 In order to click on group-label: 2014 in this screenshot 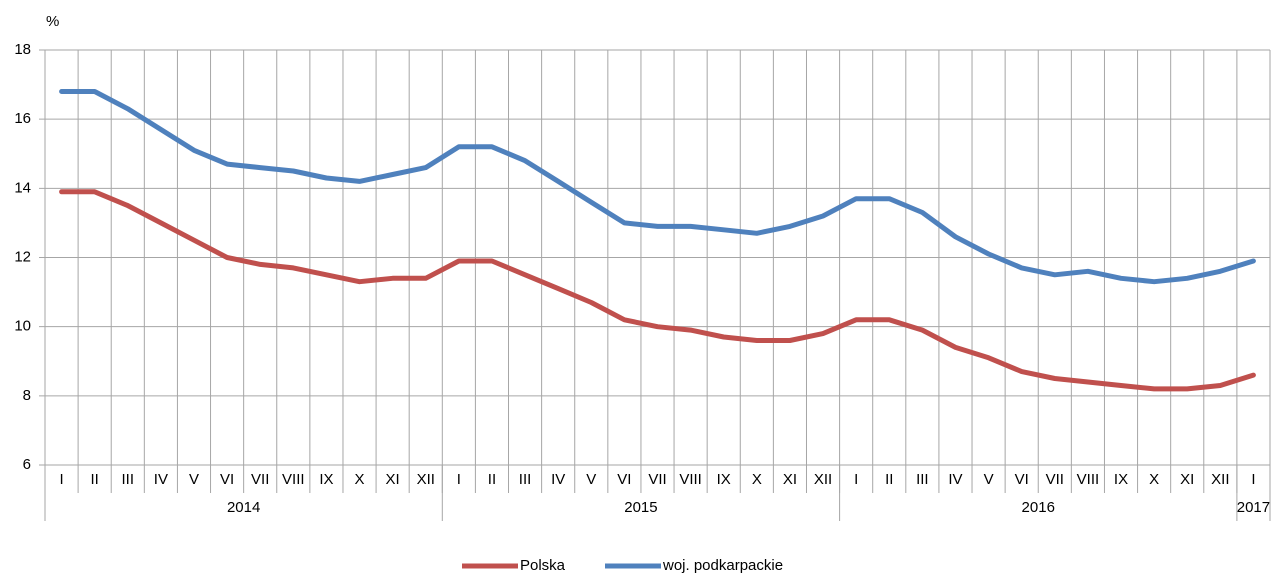, I will do `click(243, 507)`.